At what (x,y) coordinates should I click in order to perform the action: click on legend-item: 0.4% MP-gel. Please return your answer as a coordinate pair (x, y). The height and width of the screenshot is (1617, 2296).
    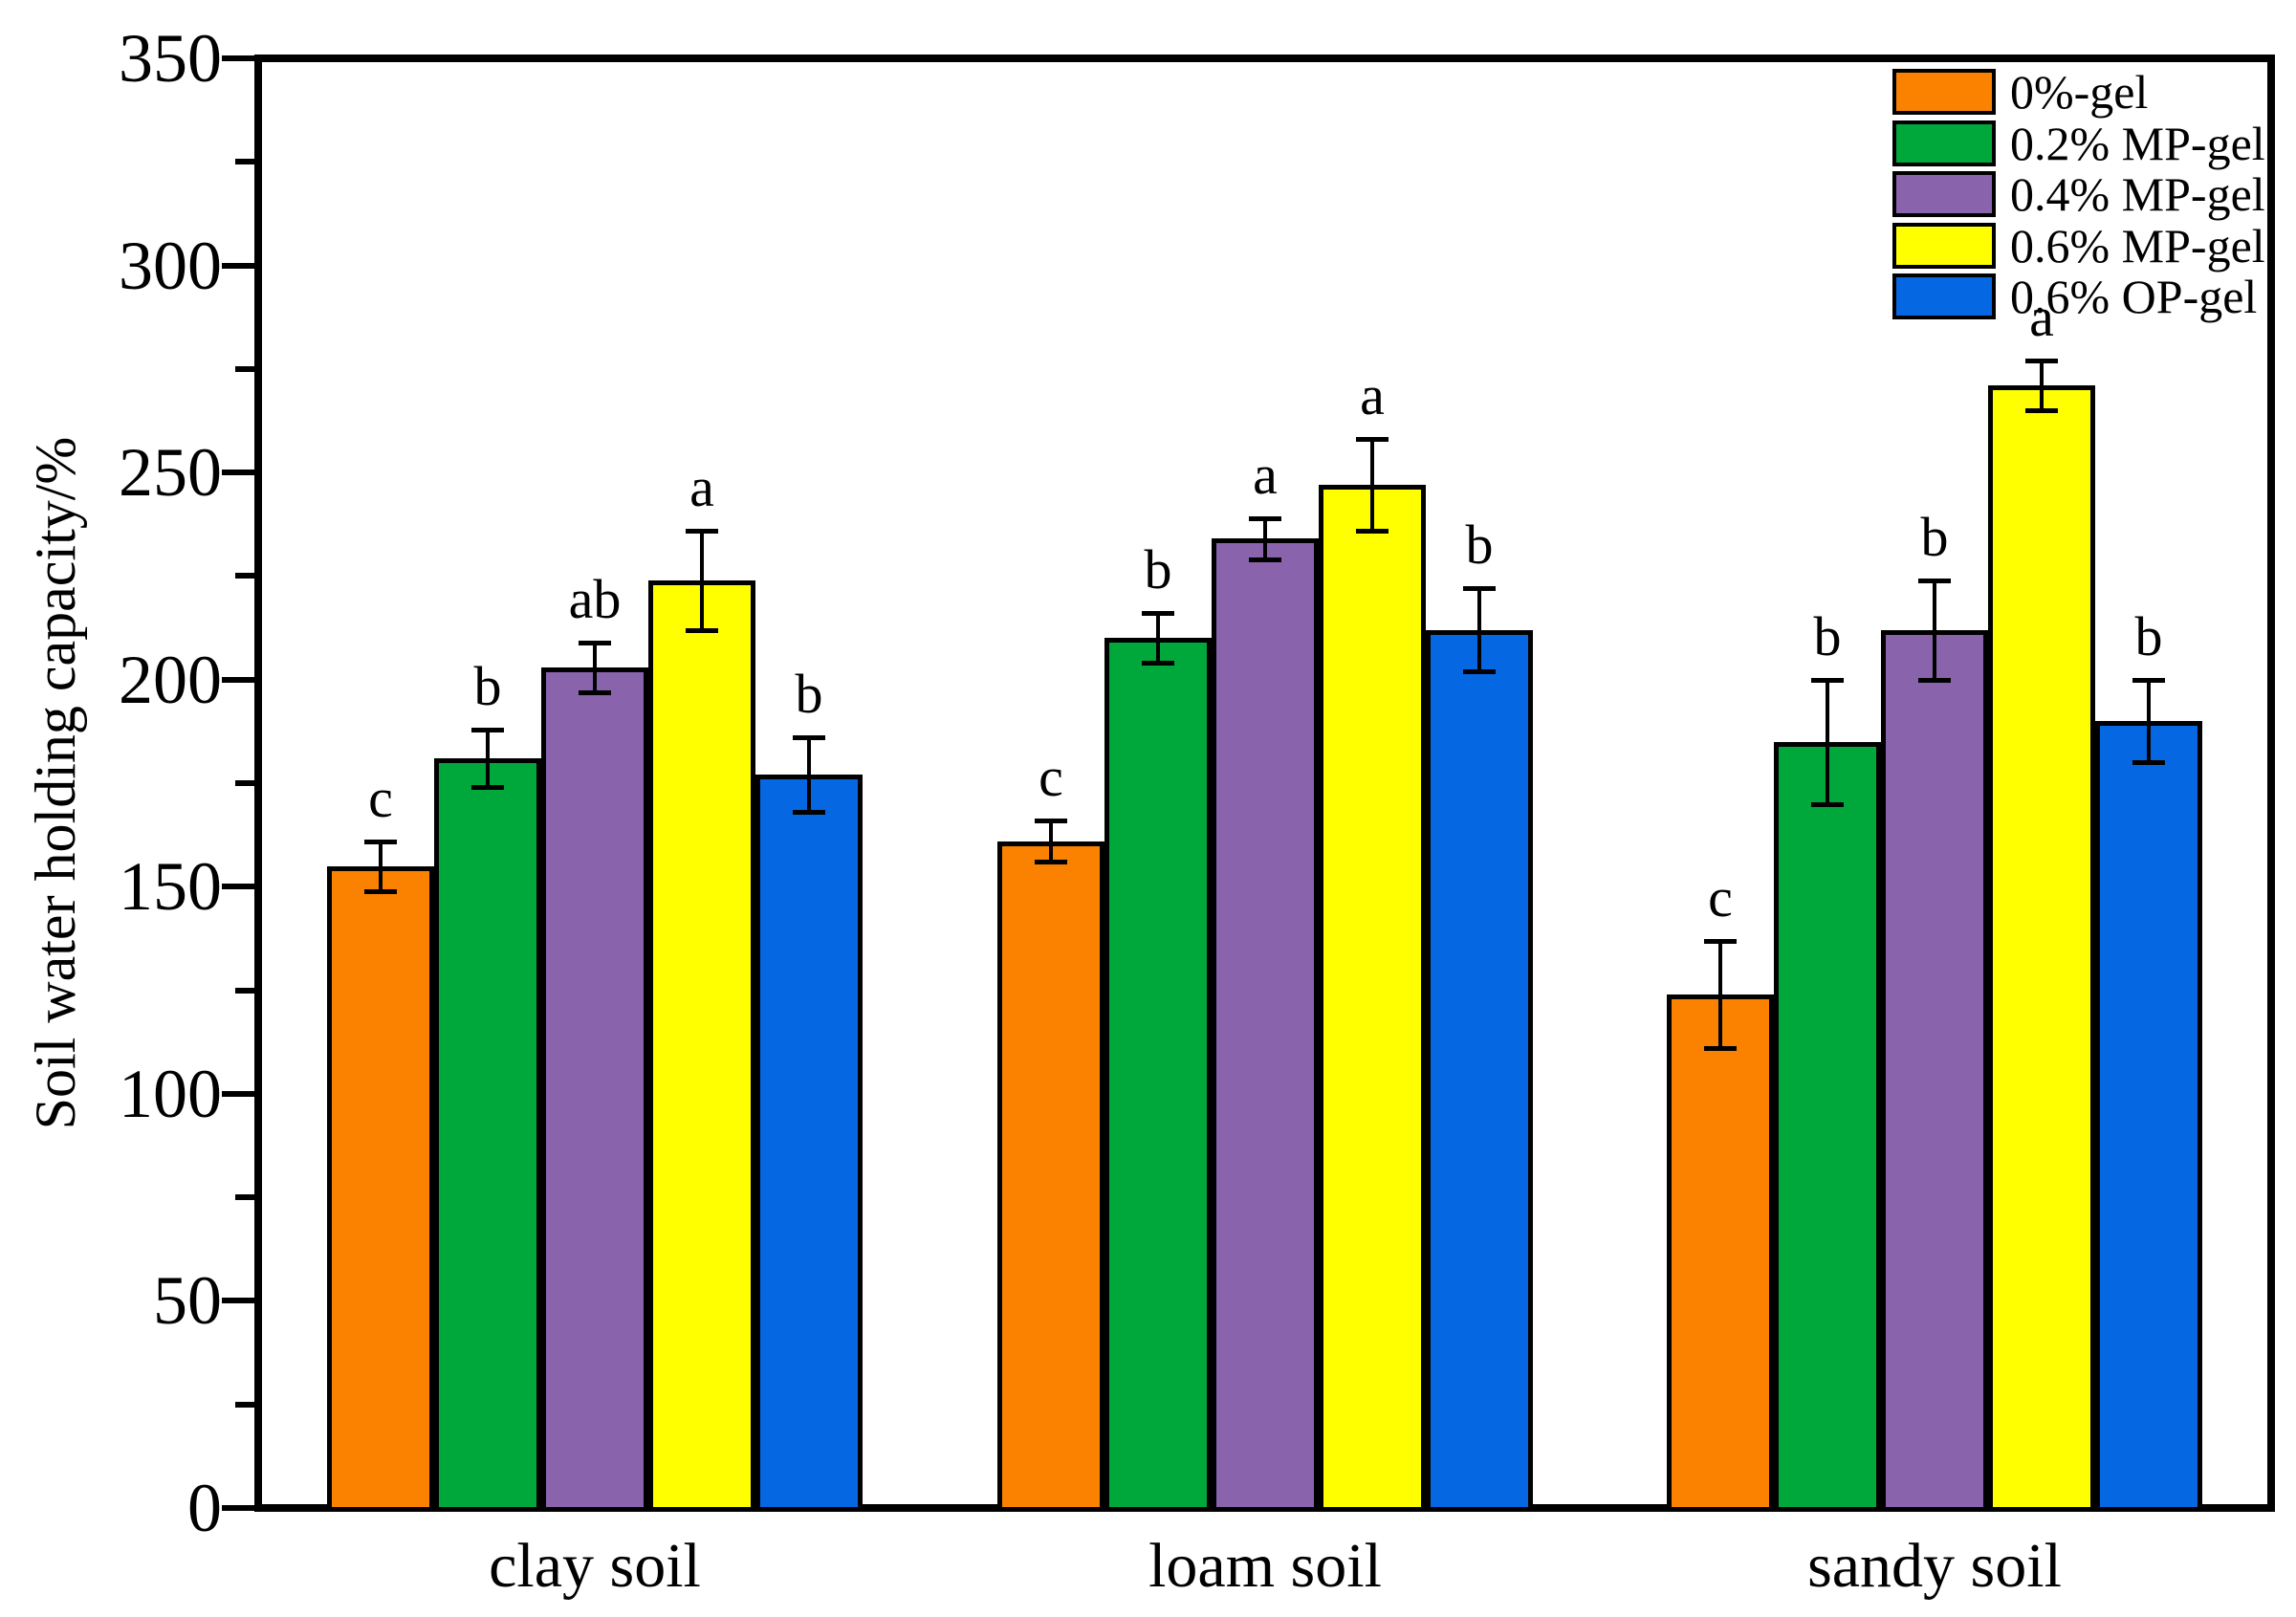
    Looking at the image, I should click on (2093, 194).